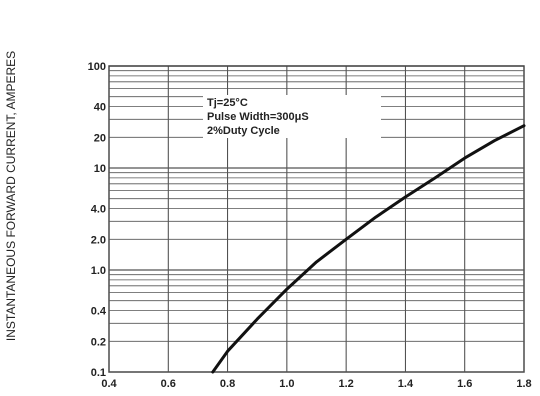 This screenshot has height=396, width=540. What do you see at coordinates (109, 384) in the screenshot?
I see `x-tick-label: 0.4` at bounding box center [109, 384].